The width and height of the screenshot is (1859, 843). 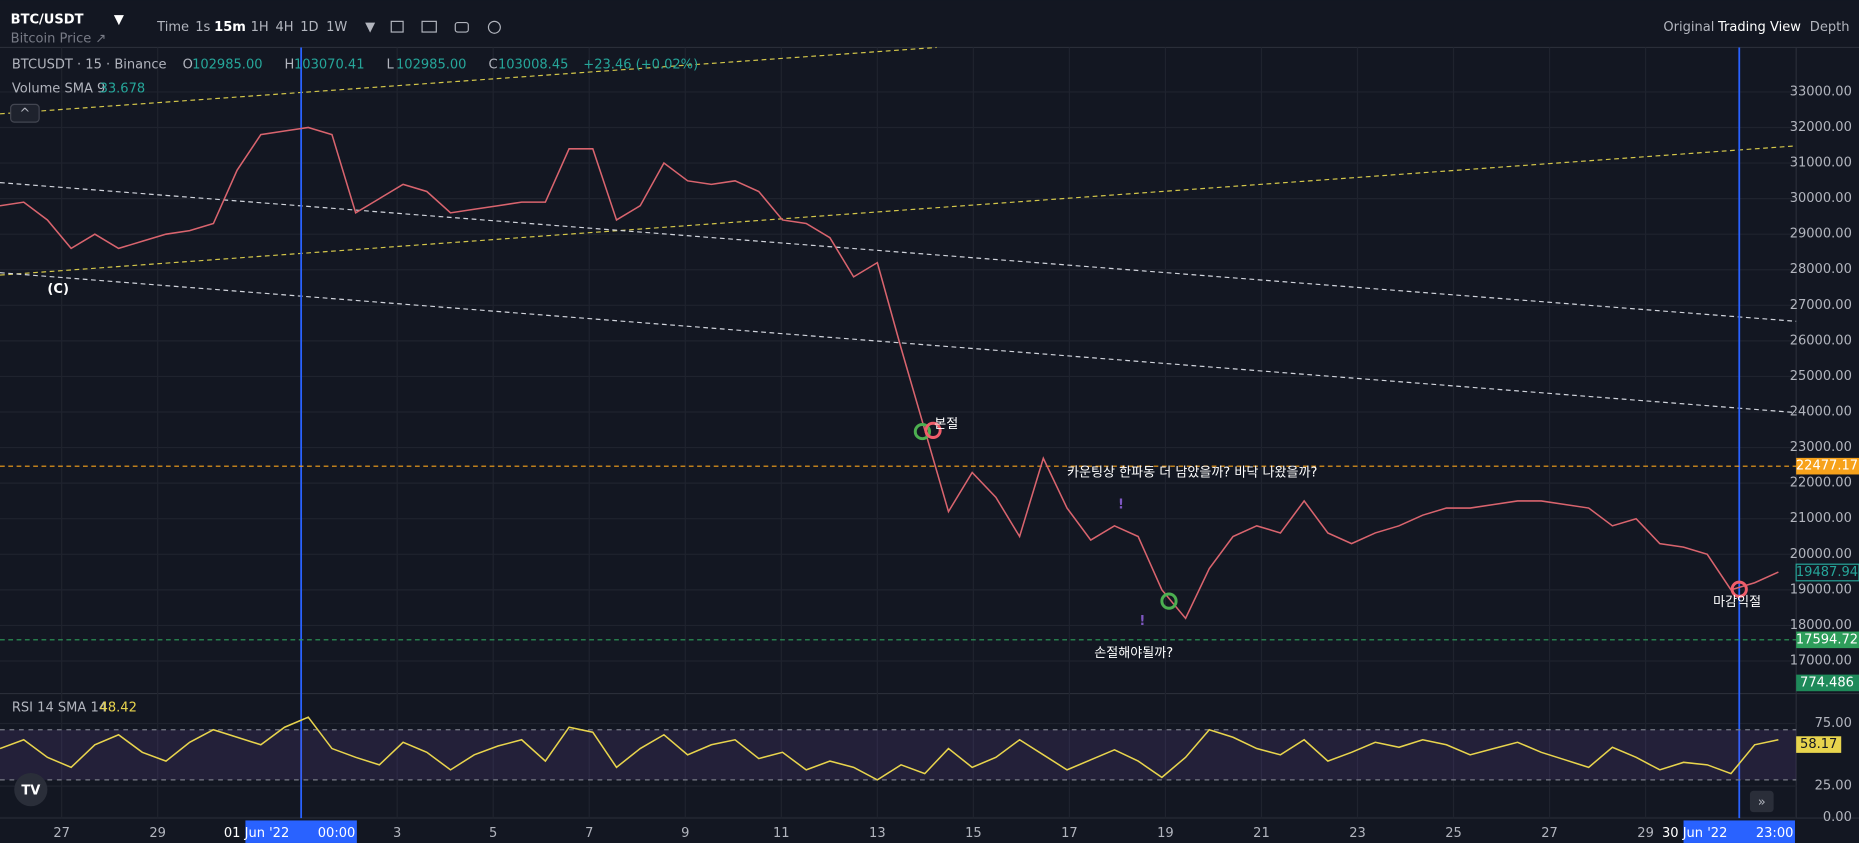 I want to click on price-tick-label: 75.00, so click(x=1833, y=723).